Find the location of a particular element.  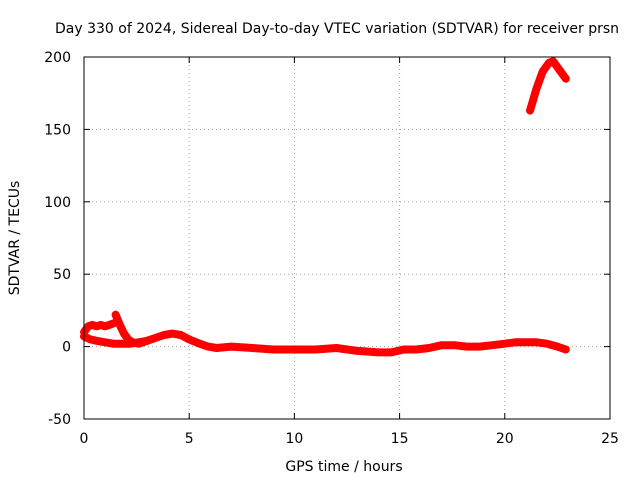

y-tick-label: 200 is located at coordinates (57, 58).